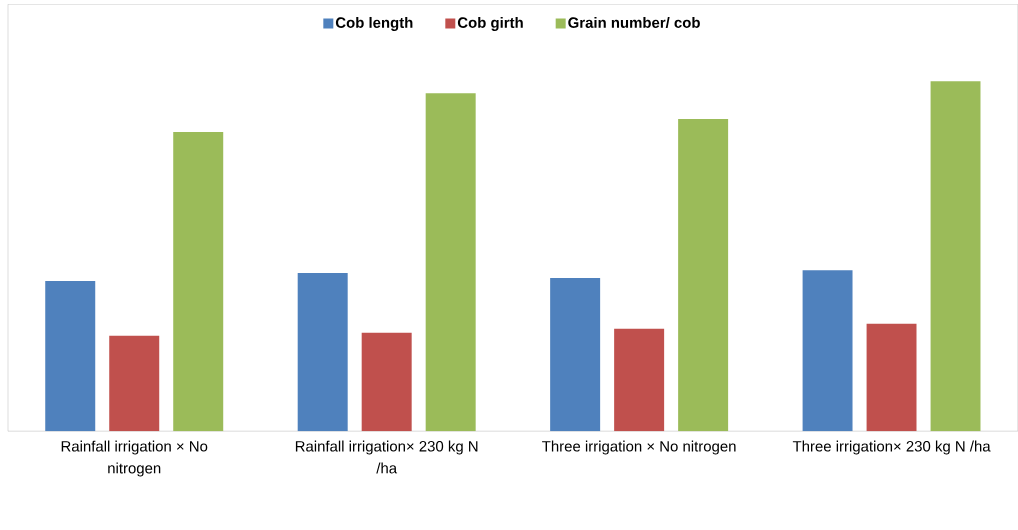 The image size is (1018, 530). I want to click on x-tick-label: Three irrigation× 230 kg N /ha, so click(891, 447).